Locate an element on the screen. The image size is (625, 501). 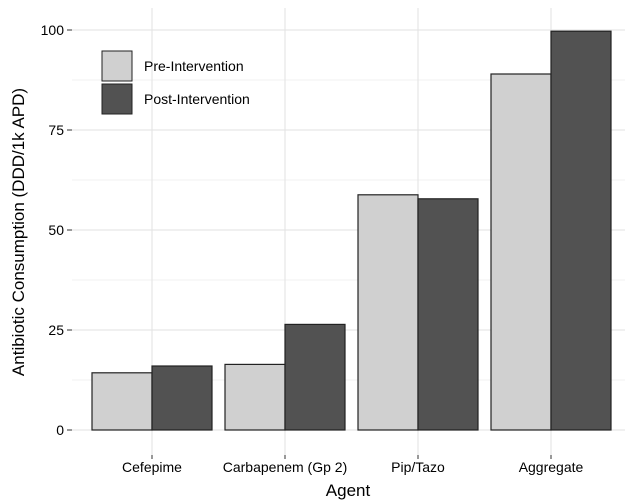
legend-swatch-post-intervention is located at coordinates (117, 99).